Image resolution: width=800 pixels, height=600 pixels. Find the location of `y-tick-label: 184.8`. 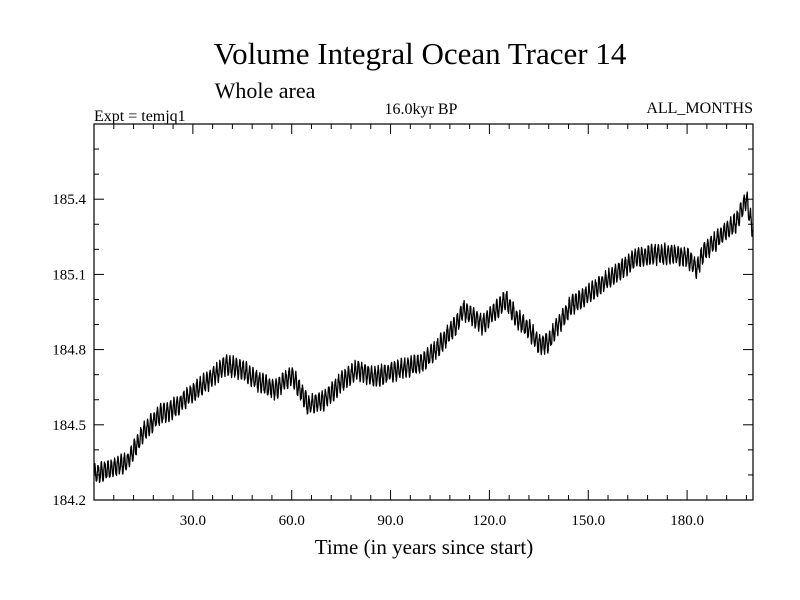

y-tick-label: 184.8 is located at coordinates (69, 351).